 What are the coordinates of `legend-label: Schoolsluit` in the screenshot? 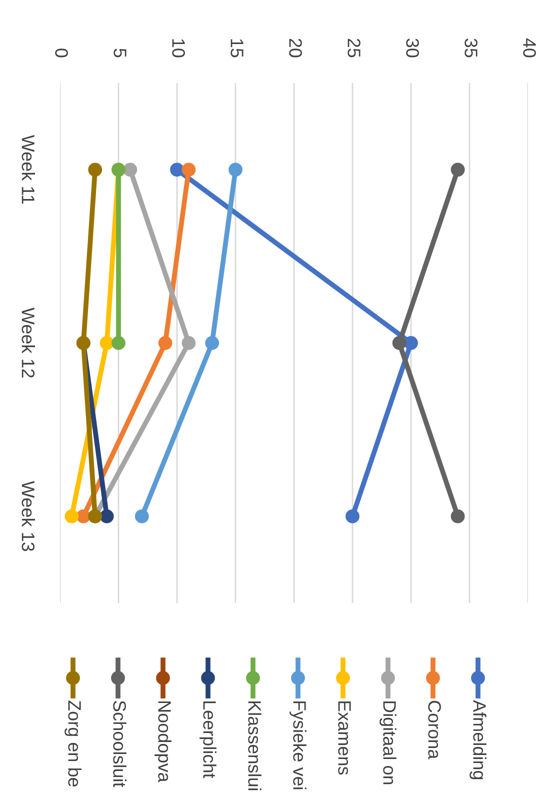 It's located at (119, 744).